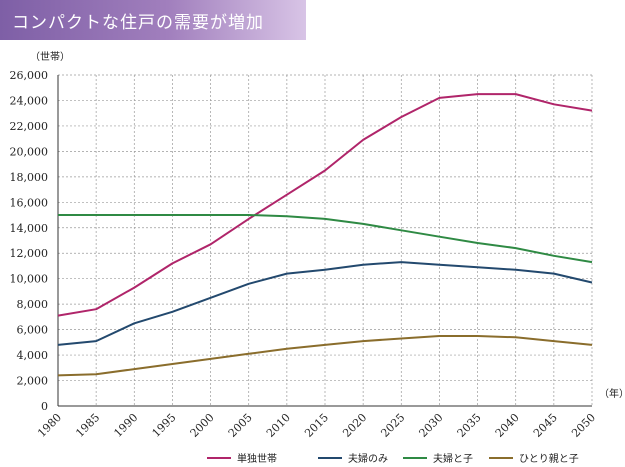 The width and height of the screenshot is (625, 467). Describe the element at coordinates (29, 151) in the screenshot. I see `y-tick-label: 20,000` at that location.